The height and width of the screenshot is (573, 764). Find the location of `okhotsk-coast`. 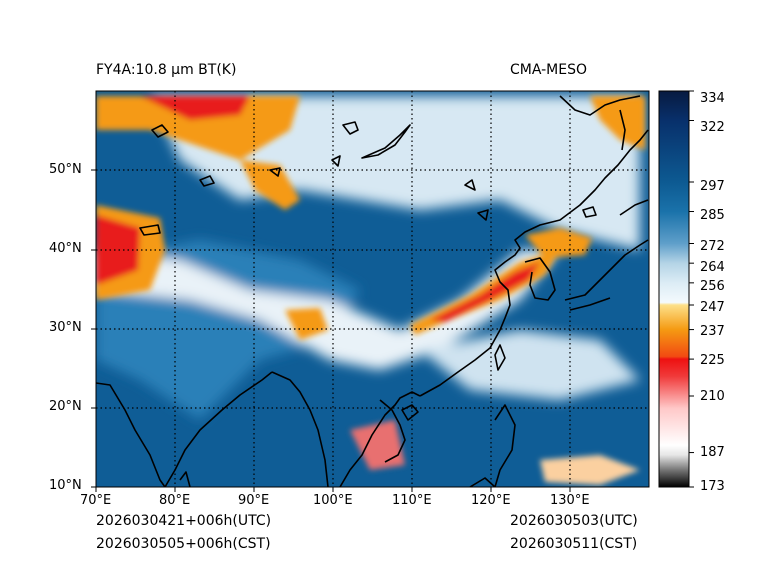

okhotsk-coast is located at coordinates (600, 105).